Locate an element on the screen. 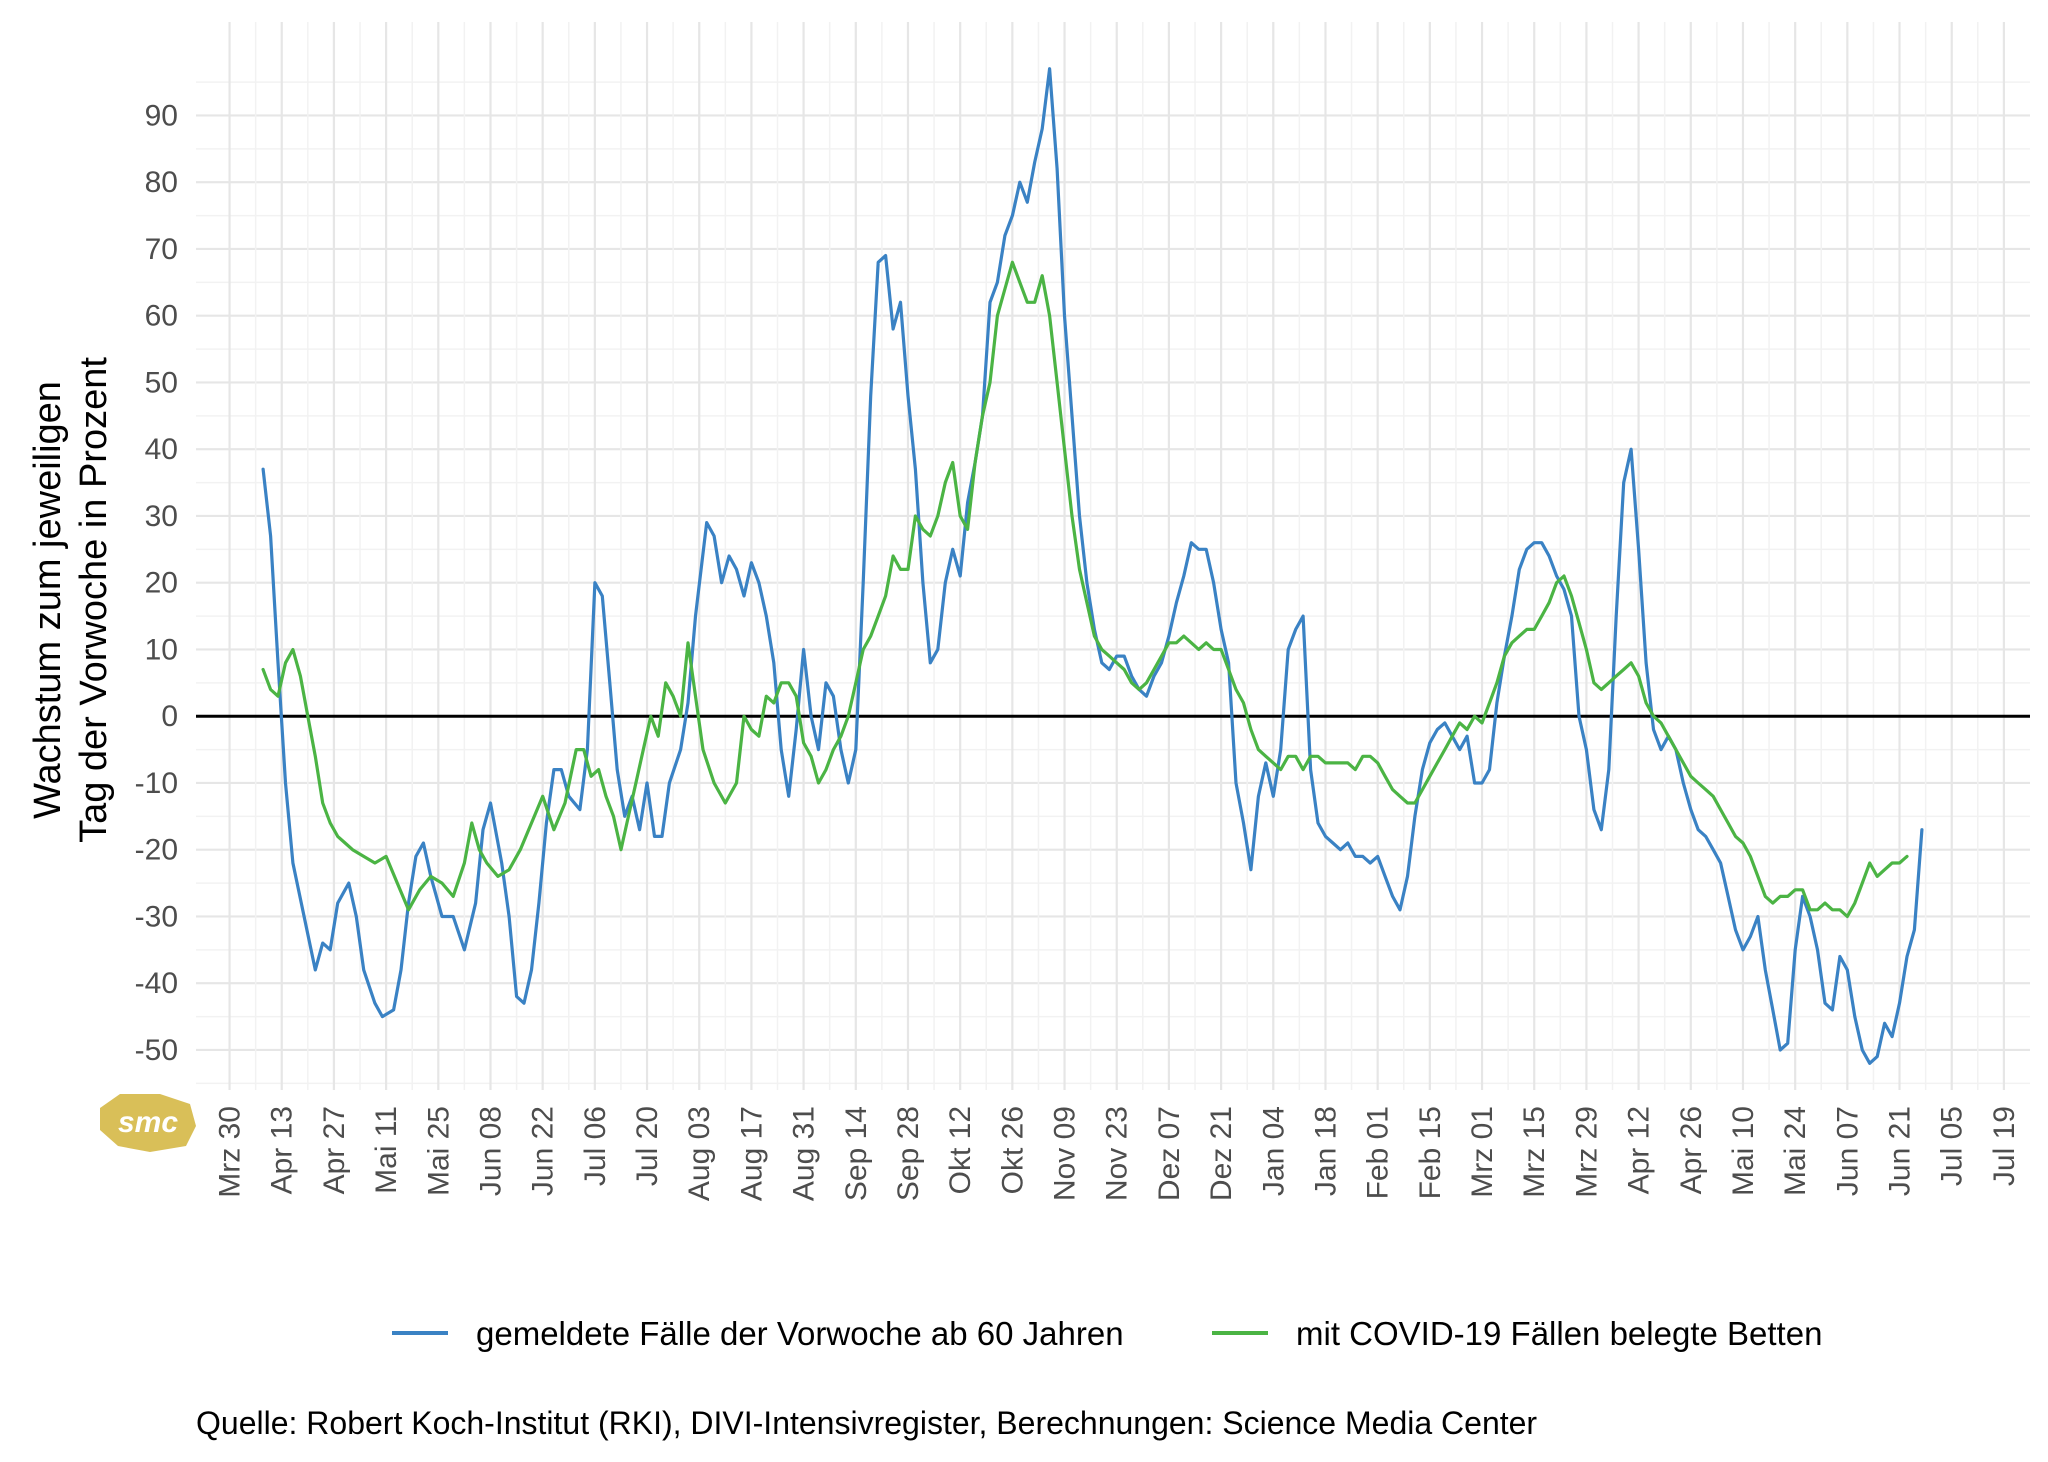 This screenshot has height=1462, width=2048. x-tick-label: Mrz 15 is located at coordinates (1534, 1152).